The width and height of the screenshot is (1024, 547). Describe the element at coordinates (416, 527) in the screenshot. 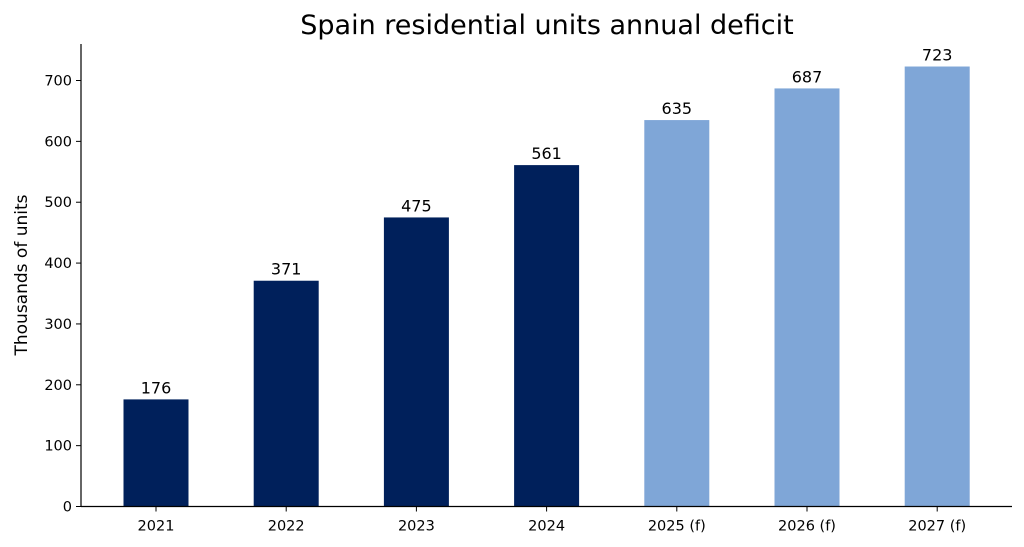

I see `x-tick-label: 2023` at that location.